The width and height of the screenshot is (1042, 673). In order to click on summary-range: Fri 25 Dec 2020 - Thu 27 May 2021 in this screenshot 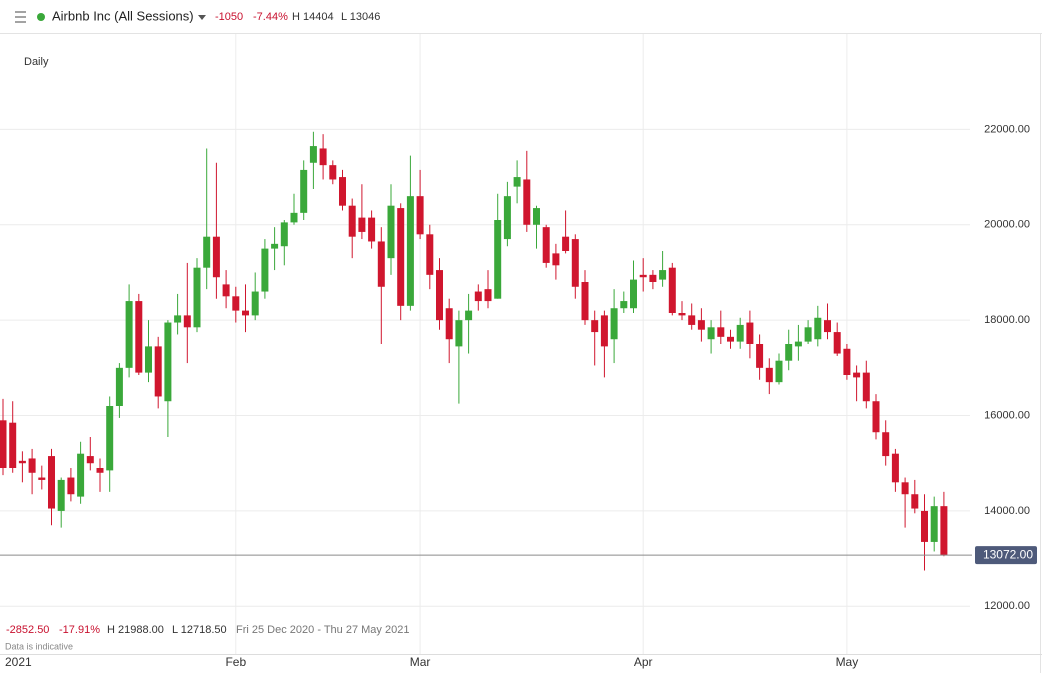, I will do `click(322, 630)`.